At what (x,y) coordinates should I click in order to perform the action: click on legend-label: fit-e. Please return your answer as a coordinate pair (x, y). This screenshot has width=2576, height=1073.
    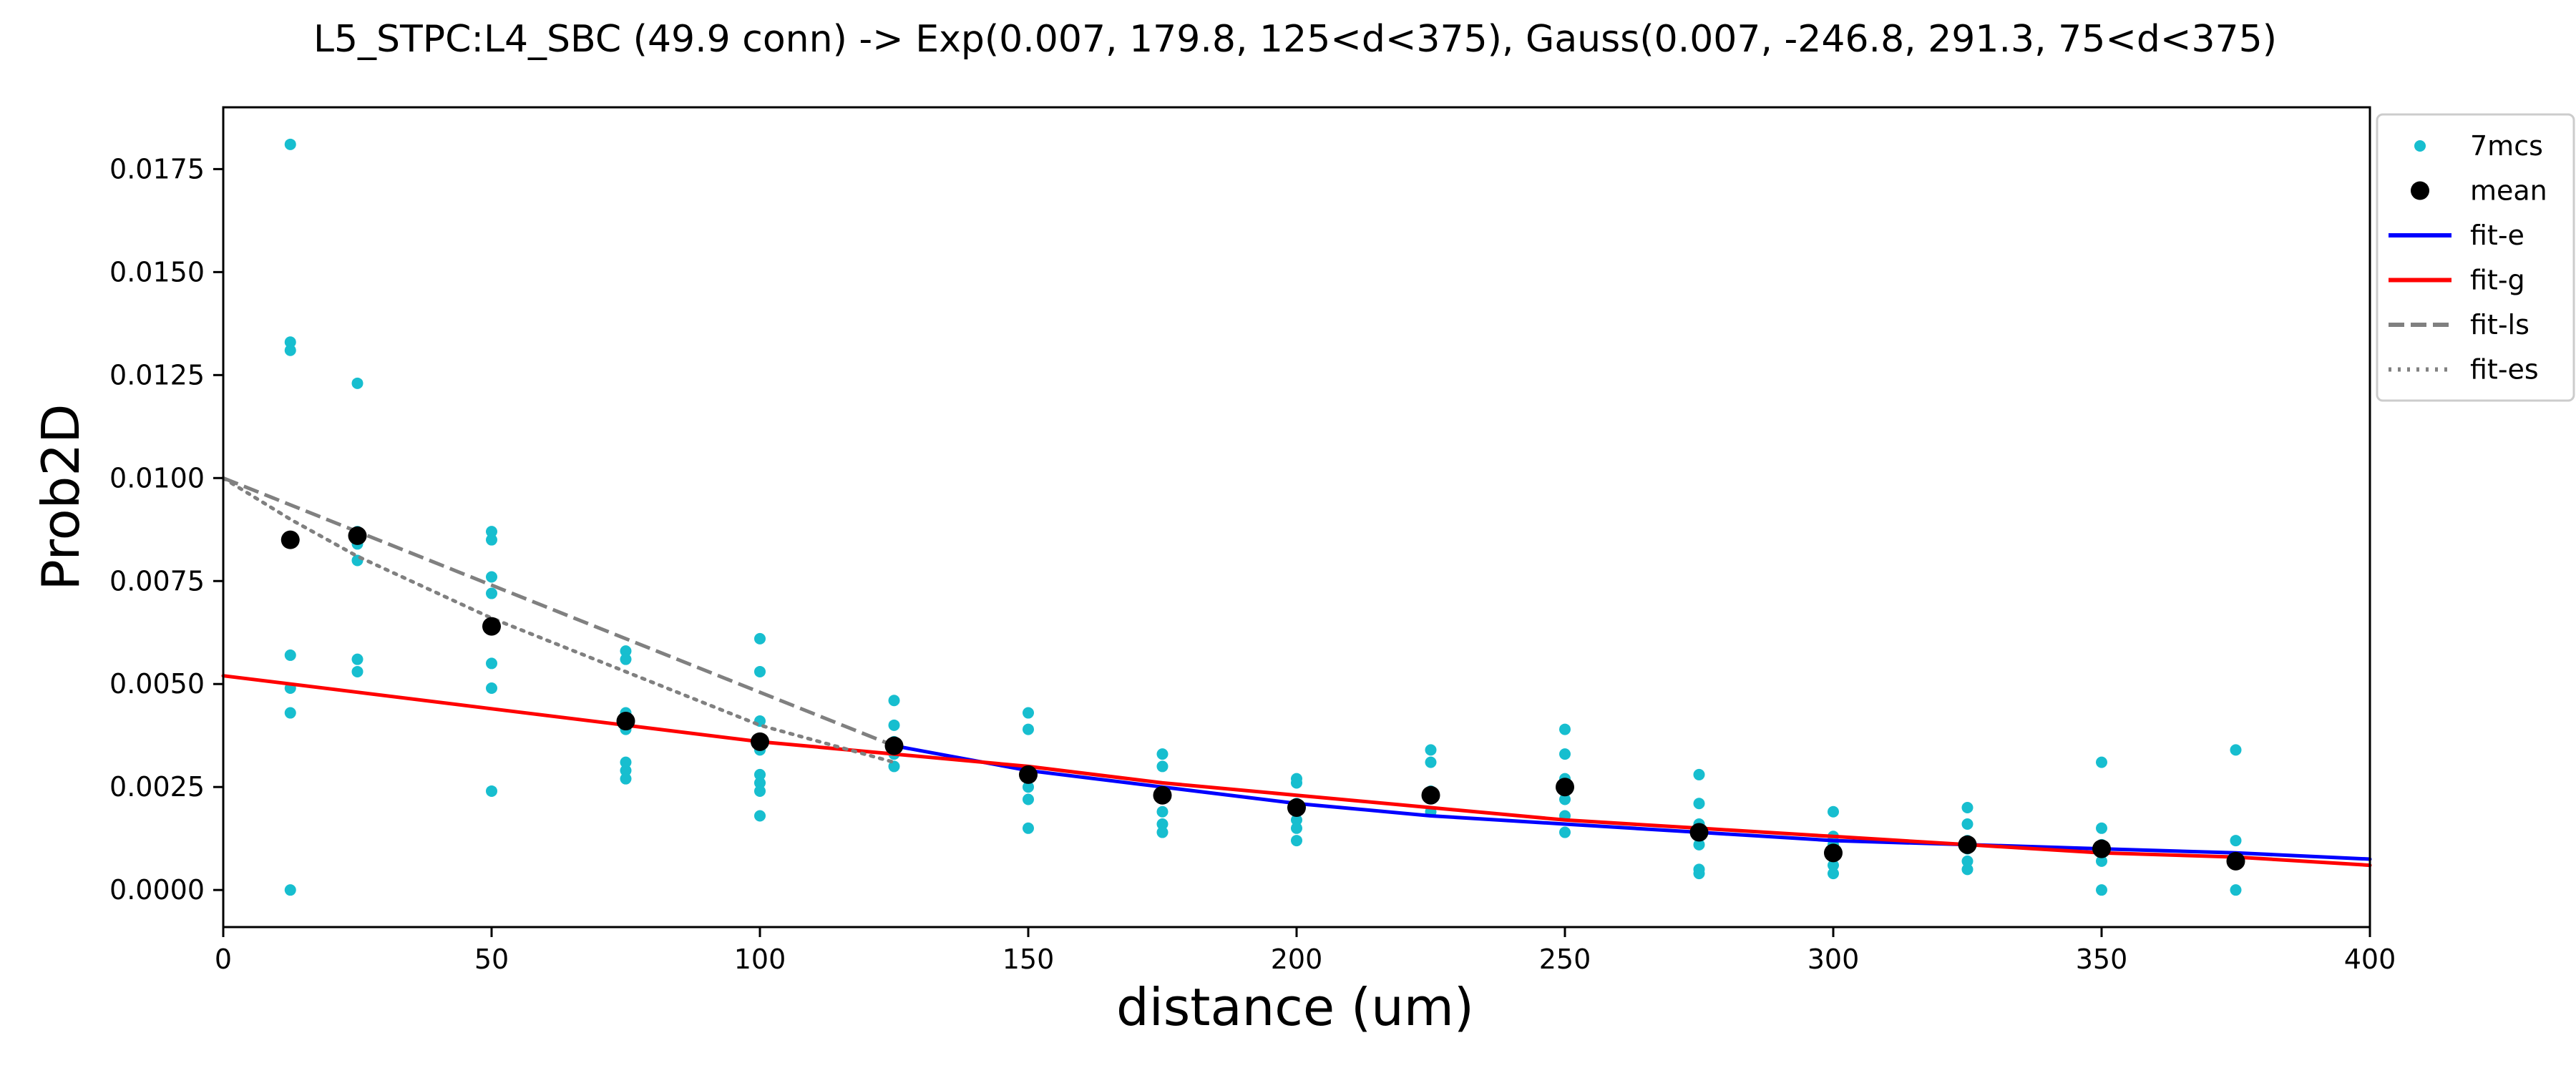
    Looking at the image, I should click on (2497, 236).